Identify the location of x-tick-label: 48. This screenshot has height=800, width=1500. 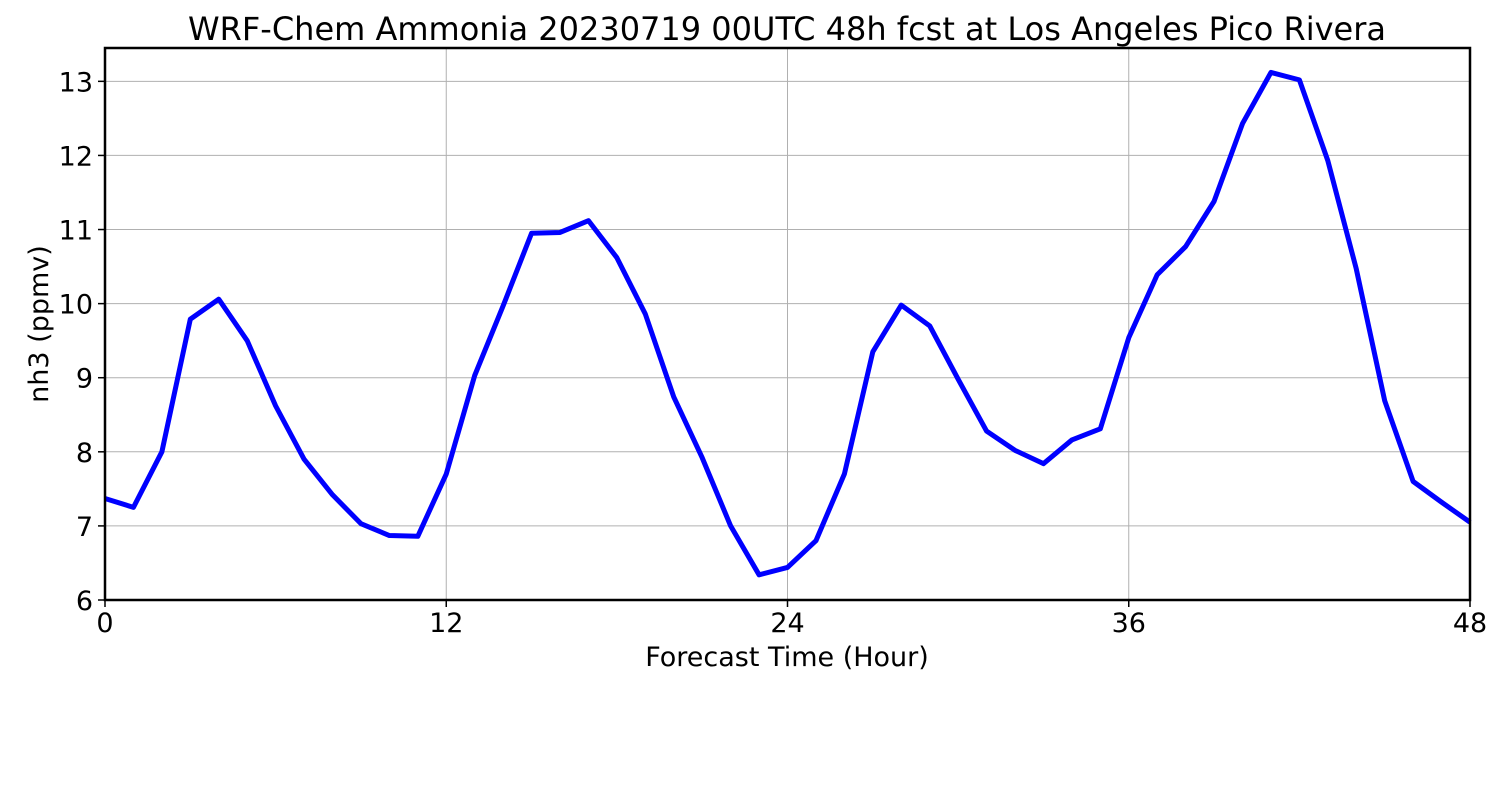
(1470, 623).